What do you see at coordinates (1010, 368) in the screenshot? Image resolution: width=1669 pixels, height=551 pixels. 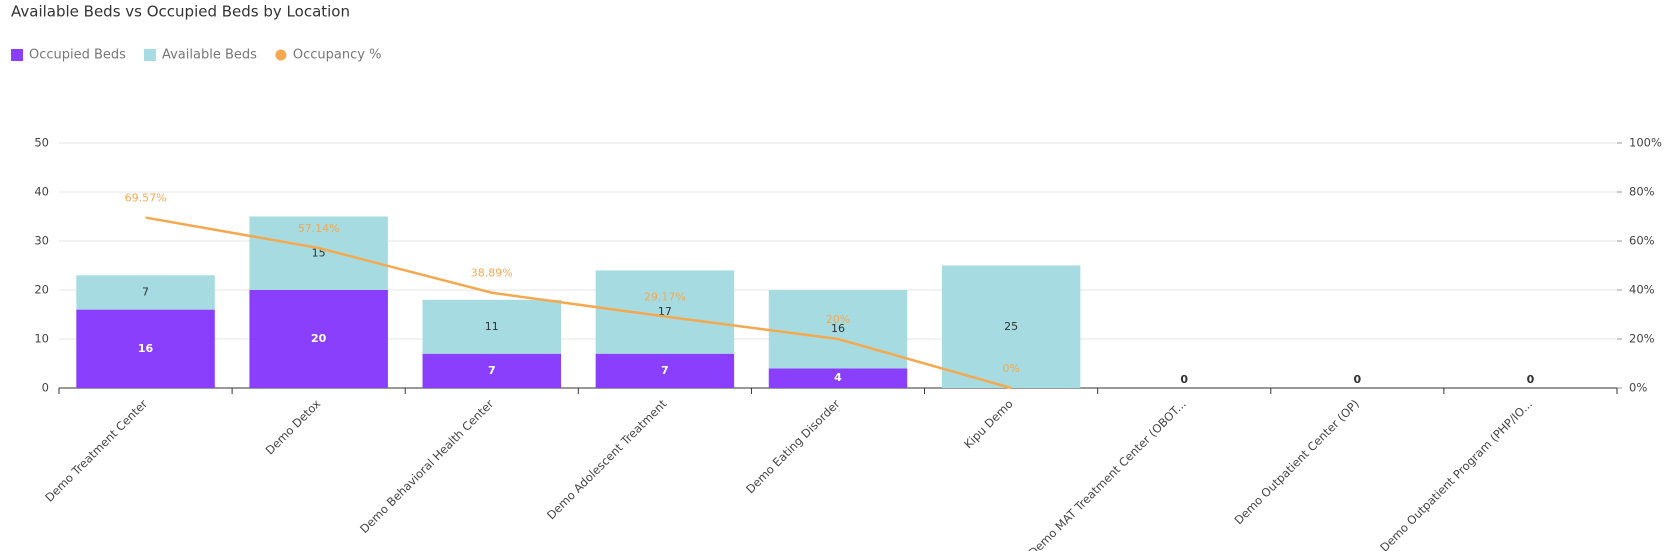 I see `line-label: 0%` at bounding box center [1010, 368].